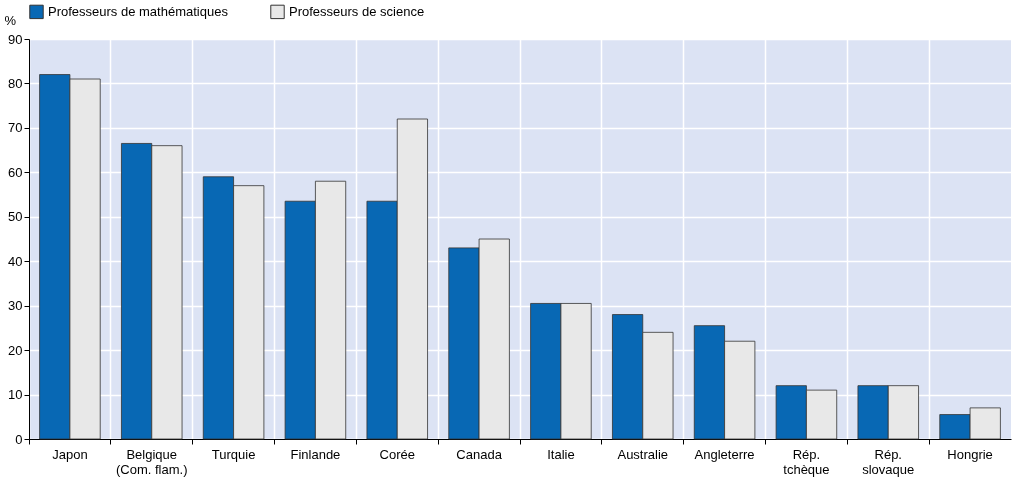  Describe the element at coordinates (15, 39) in the screenshot. I see `y-tick-label: 90` at that location.